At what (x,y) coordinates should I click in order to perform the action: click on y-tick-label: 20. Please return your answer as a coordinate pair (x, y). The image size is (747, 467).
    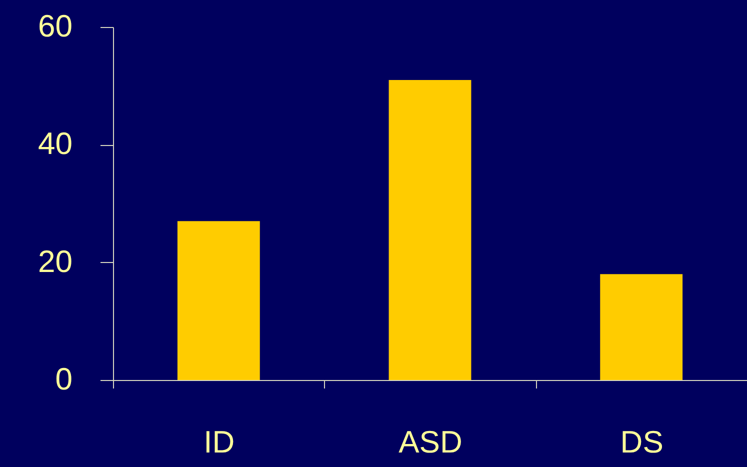
    Looking at the image, I should click on (55, 261).